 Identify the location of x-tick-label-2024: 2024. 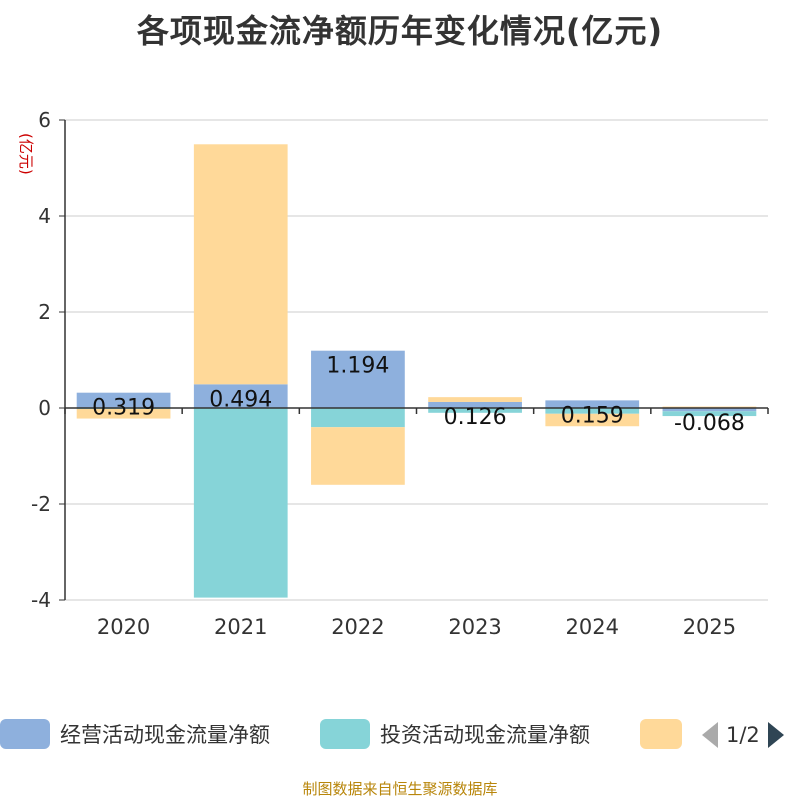
(592, 627).